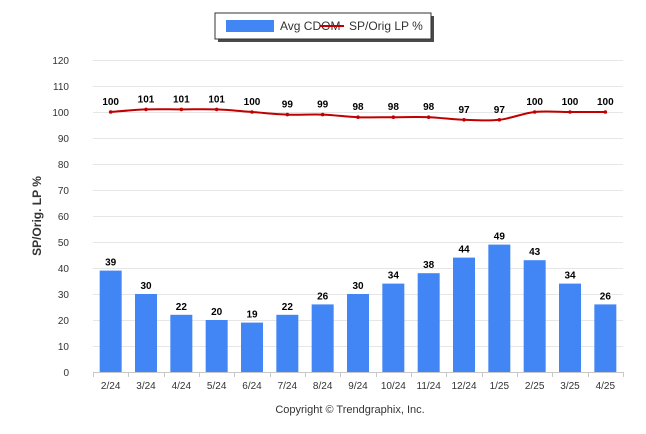 This screenshot has height=434, width=646. I want to click on x-tick-label: 11/24, so click(429, 386).